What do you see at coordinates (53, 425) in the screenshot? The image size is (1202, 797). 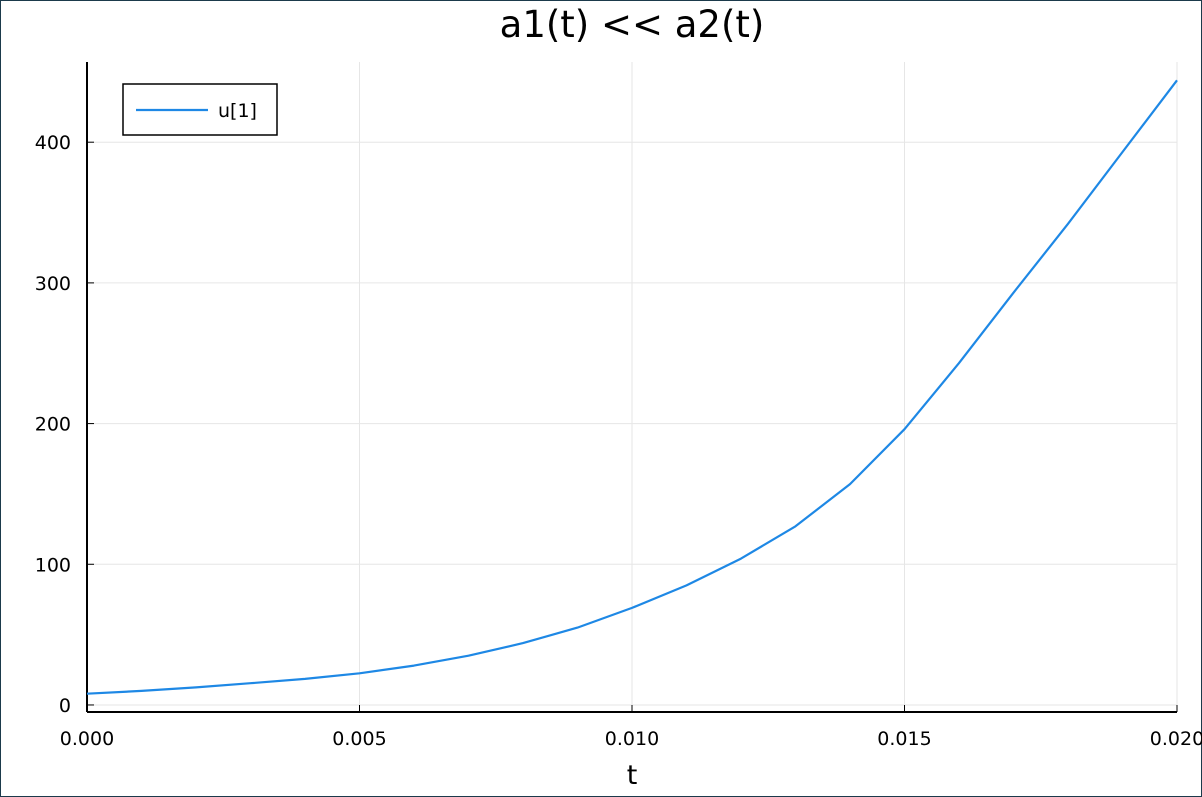 I see `y-tick-label: 200` at bounding box center [53, 425].